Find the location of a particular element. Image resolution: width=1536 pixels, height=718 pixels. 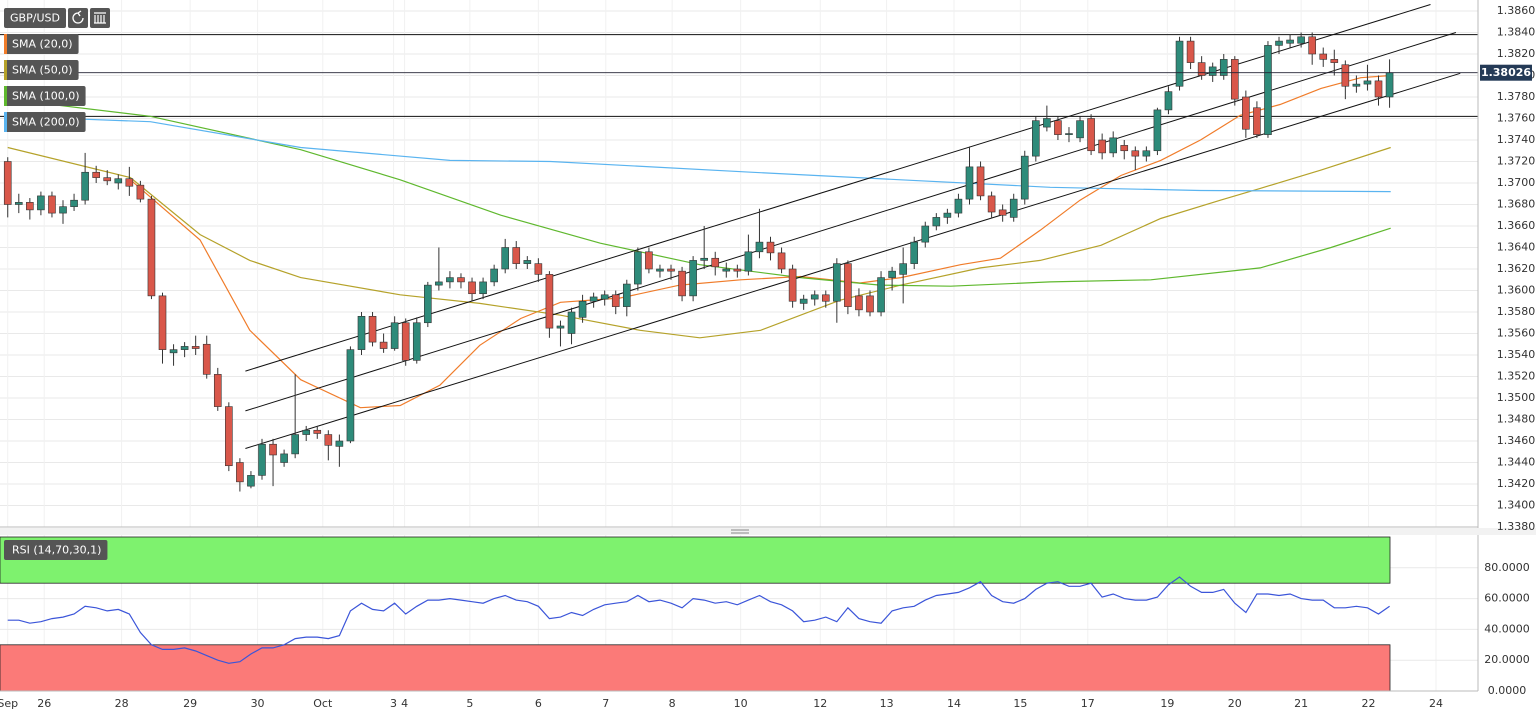

x-tick-label: 21 is located at coordinates (1301, 703).